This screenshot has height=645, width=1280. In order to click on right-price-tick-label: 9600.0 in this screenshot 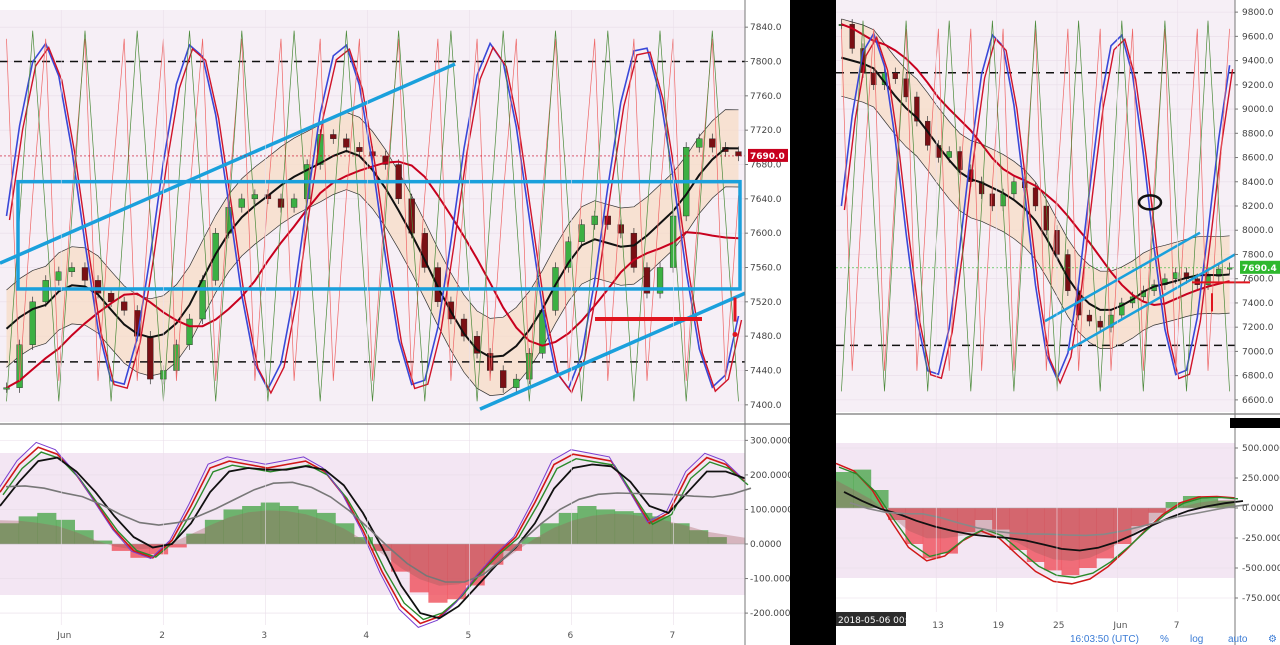, I will do `click(1258, 37)`.